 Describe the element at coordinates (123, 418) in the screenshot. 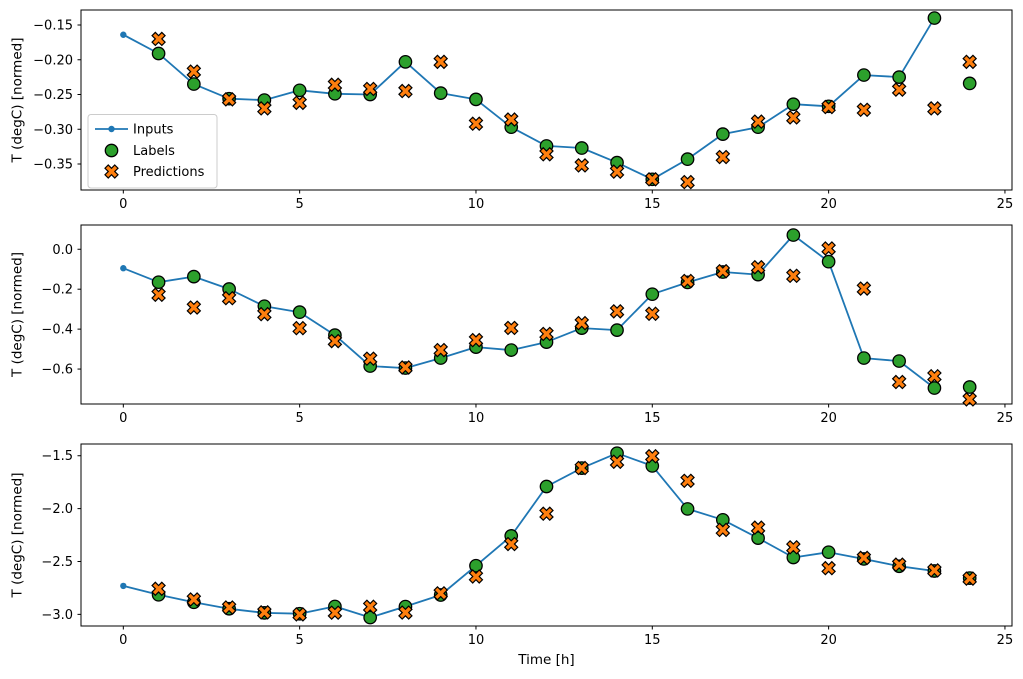

I see `x-tick-label: 0` at that location.